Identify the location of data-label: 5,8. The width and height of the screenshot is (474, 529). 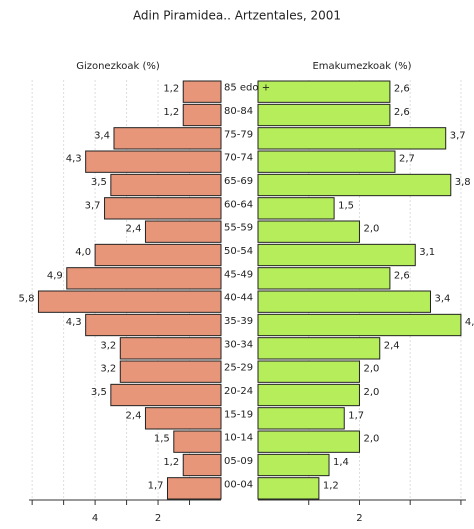
(27, 299).